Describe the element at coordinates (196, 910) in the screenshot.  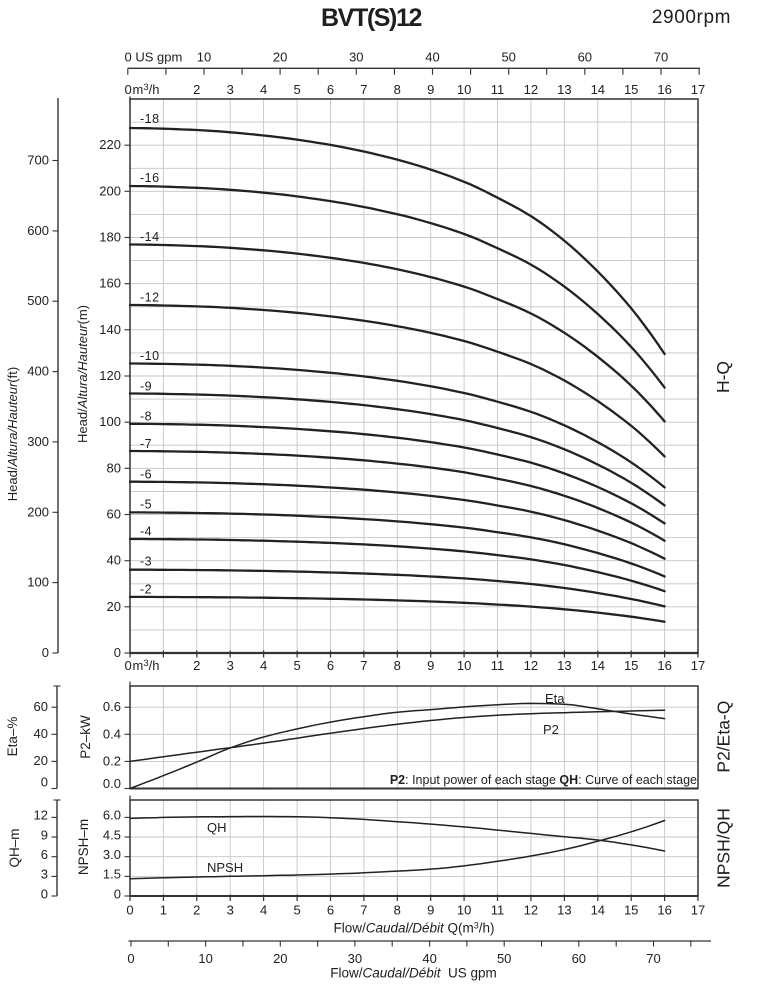
I see `svg-text: 2` at that location.